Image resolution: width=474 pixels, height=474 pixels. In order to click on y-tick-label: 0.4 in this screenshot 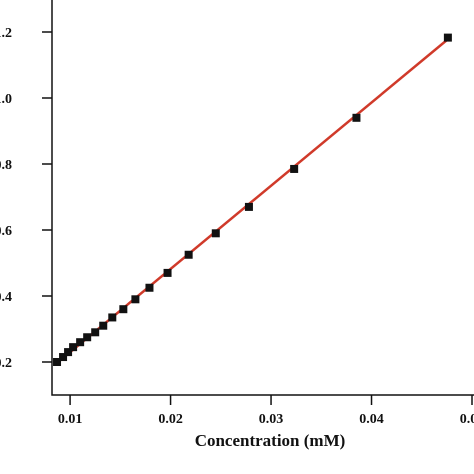, I will do `click(6, 297)`.